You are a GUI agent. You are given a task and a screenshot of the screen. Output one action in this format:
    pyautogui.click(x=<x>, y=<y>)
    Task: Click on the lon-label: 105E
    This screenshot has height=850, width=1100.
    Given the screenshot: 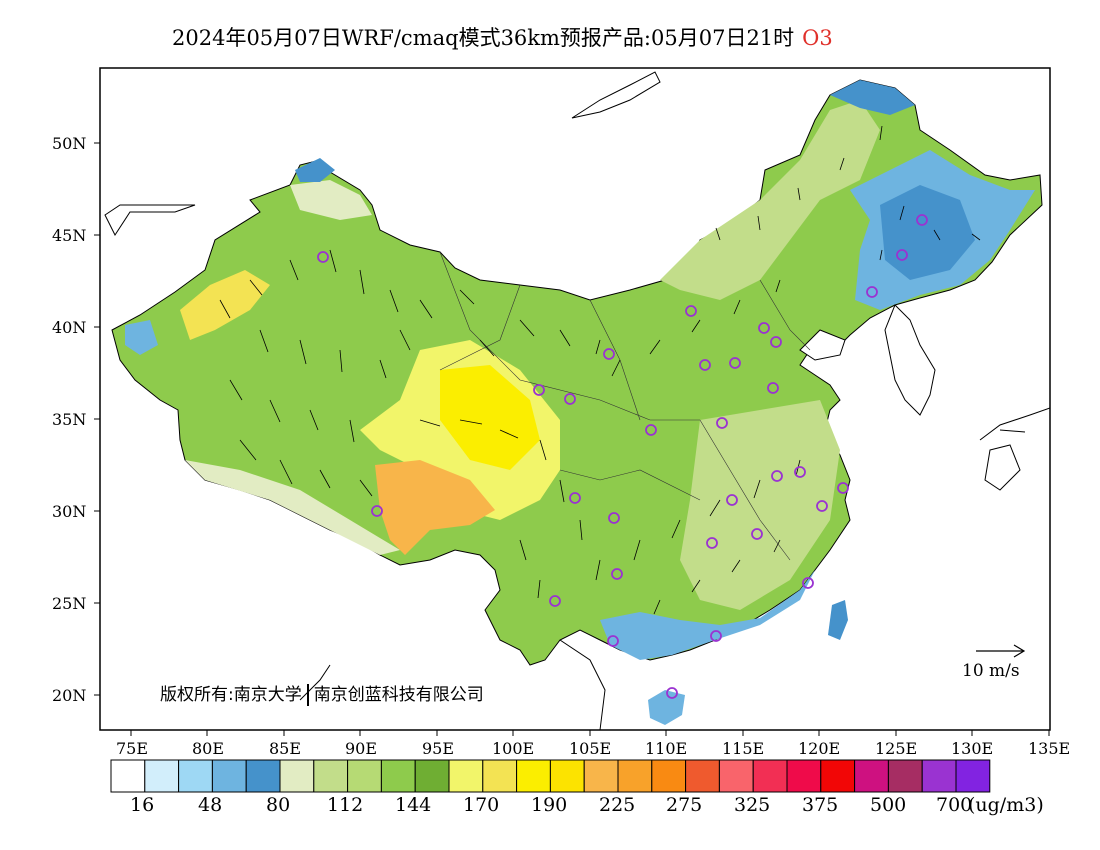 What is the action you would take?
    pyautogui.click(x=590, y=748)
    